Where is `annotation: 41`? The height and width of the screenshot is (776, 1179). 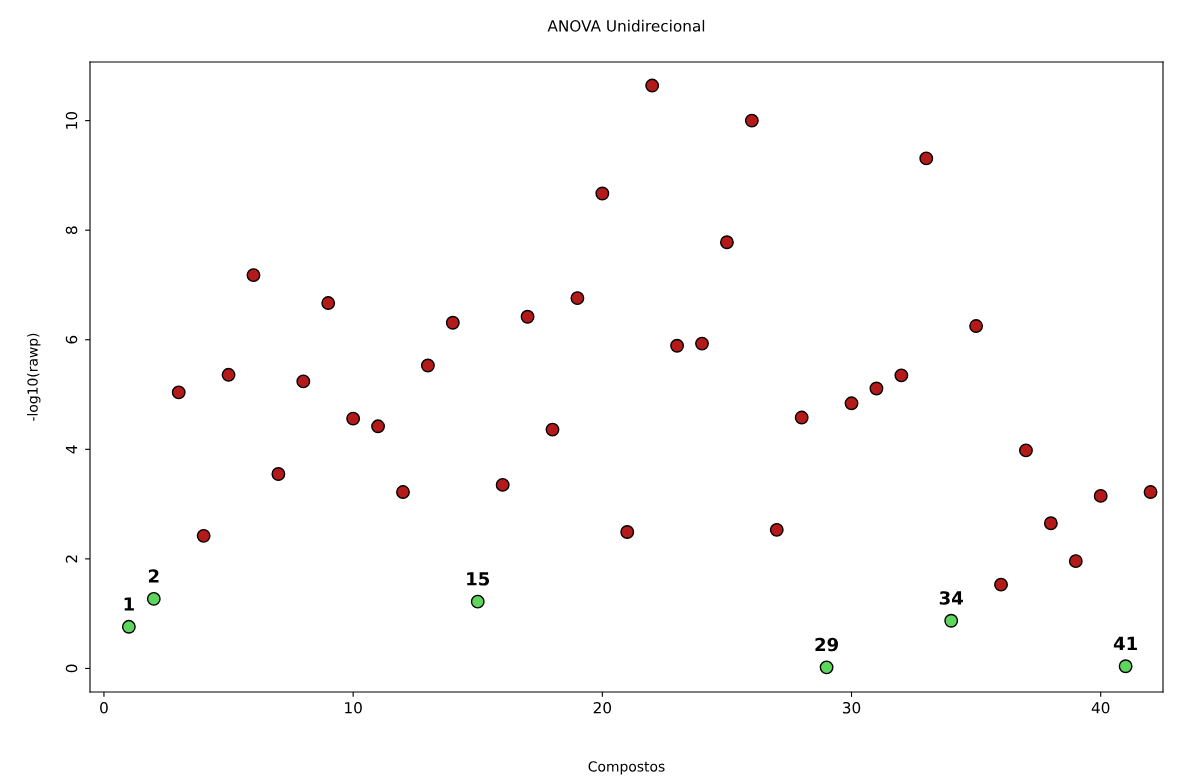
annotation: 41 is located at coordinates (1125, 643).